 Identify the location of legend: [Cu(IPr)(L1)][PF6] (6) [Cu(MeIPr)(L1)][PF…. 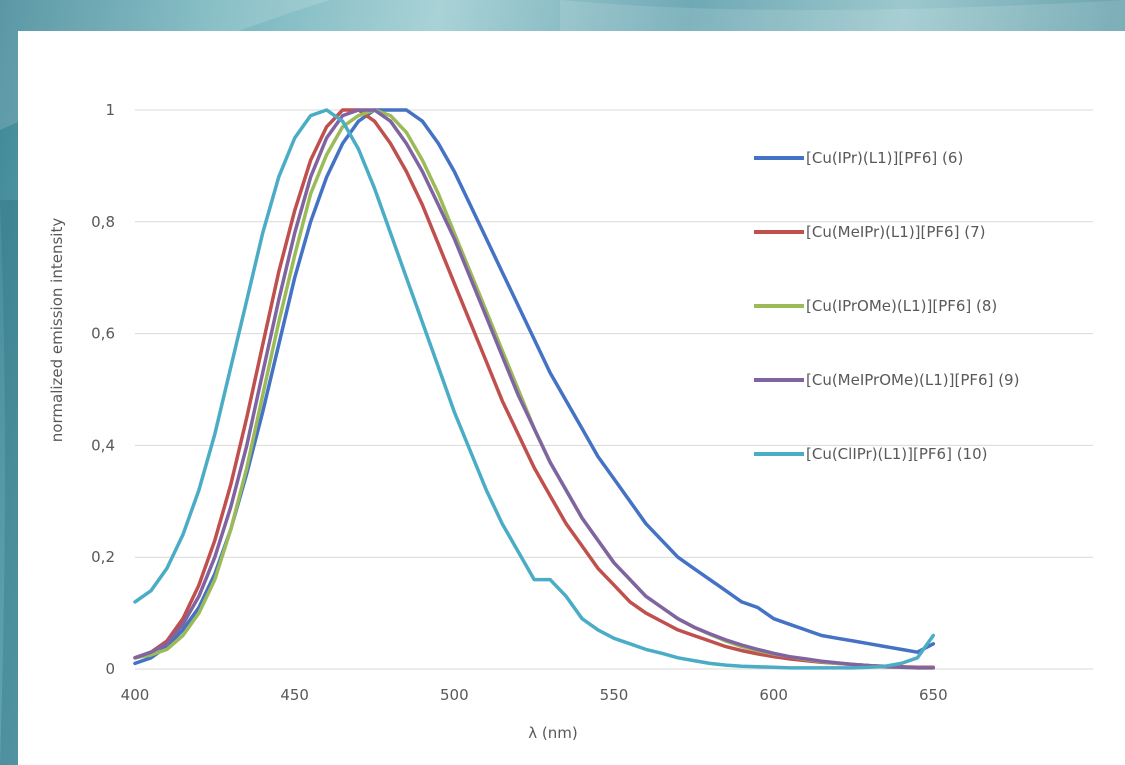
(886, 306).